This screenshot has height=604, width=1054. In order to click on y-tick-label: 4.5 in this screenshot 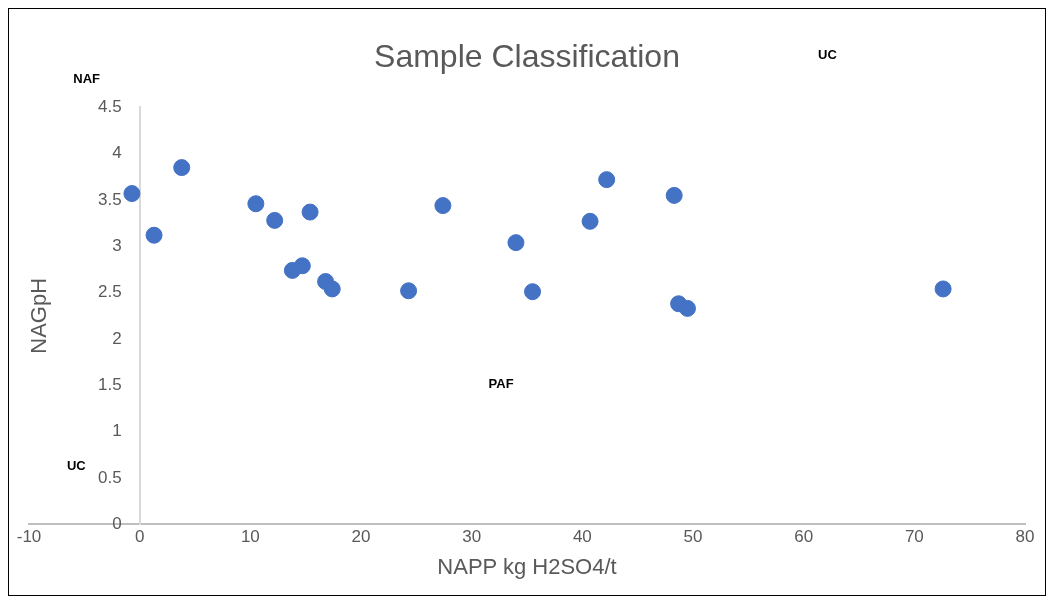, I will do `click(110, 107)`.